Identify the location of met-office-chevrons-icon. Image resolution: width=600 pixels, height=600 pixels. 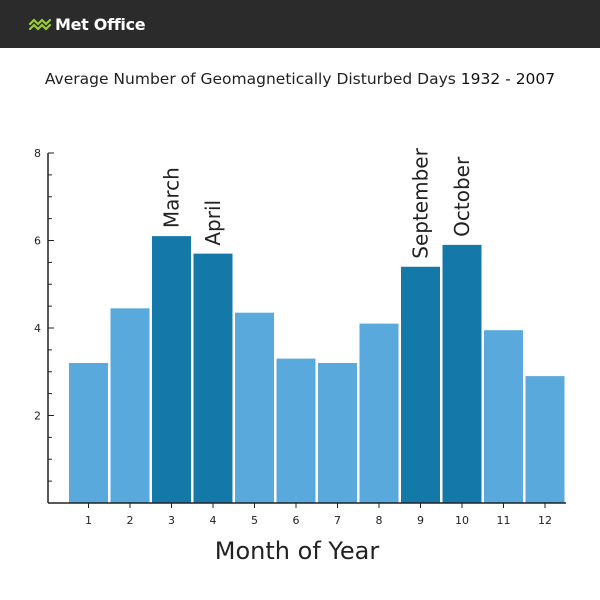
(40, 24).